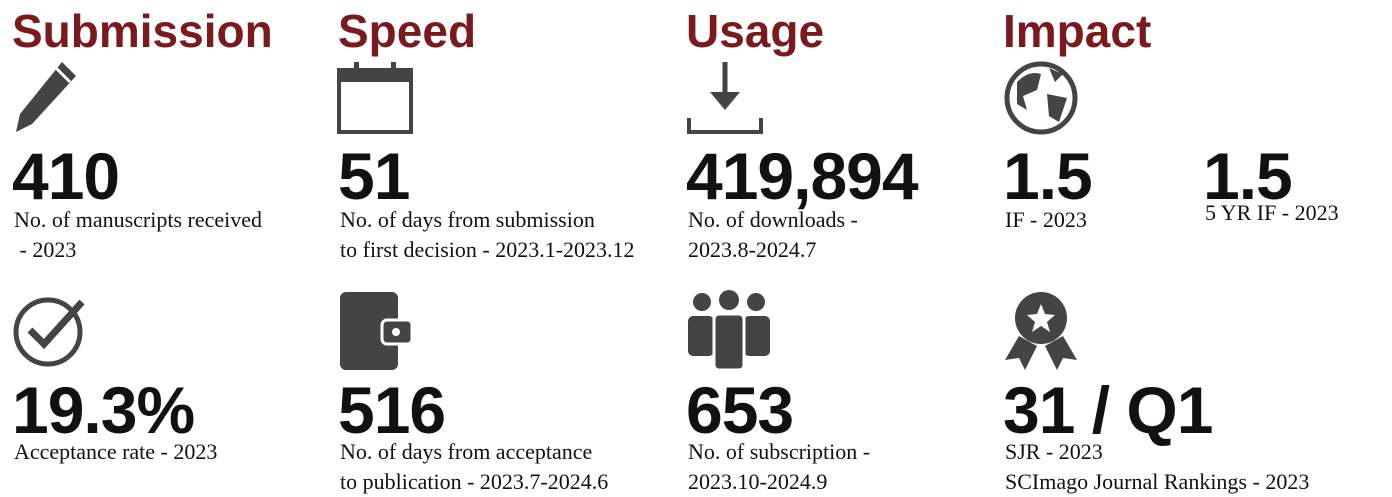  What do you see at coordinates (466, 451) in the screenshot?
I see `stat-label: No. of days from acceptance` at bounding box center [466, 451].